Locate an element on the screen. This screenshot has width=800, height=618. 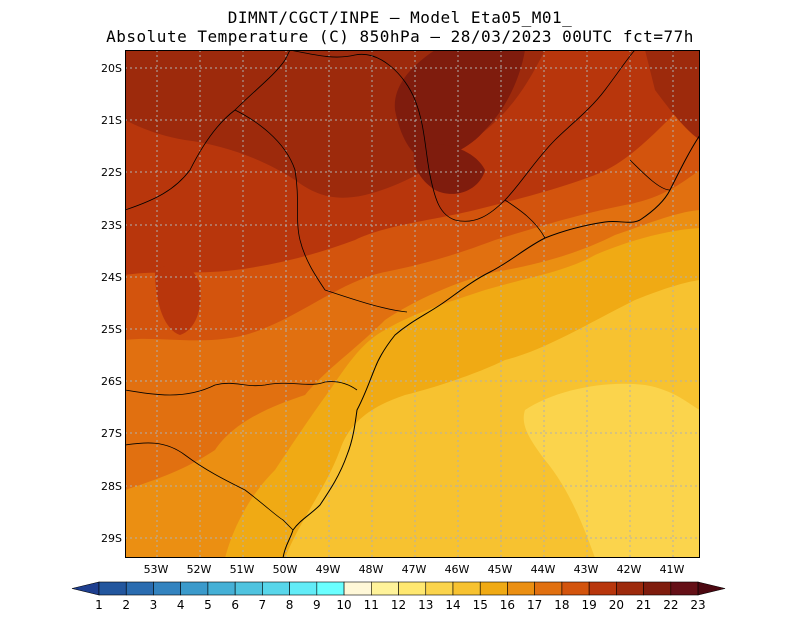
colorbar-label: 19 is located at coordinates (589, 605).